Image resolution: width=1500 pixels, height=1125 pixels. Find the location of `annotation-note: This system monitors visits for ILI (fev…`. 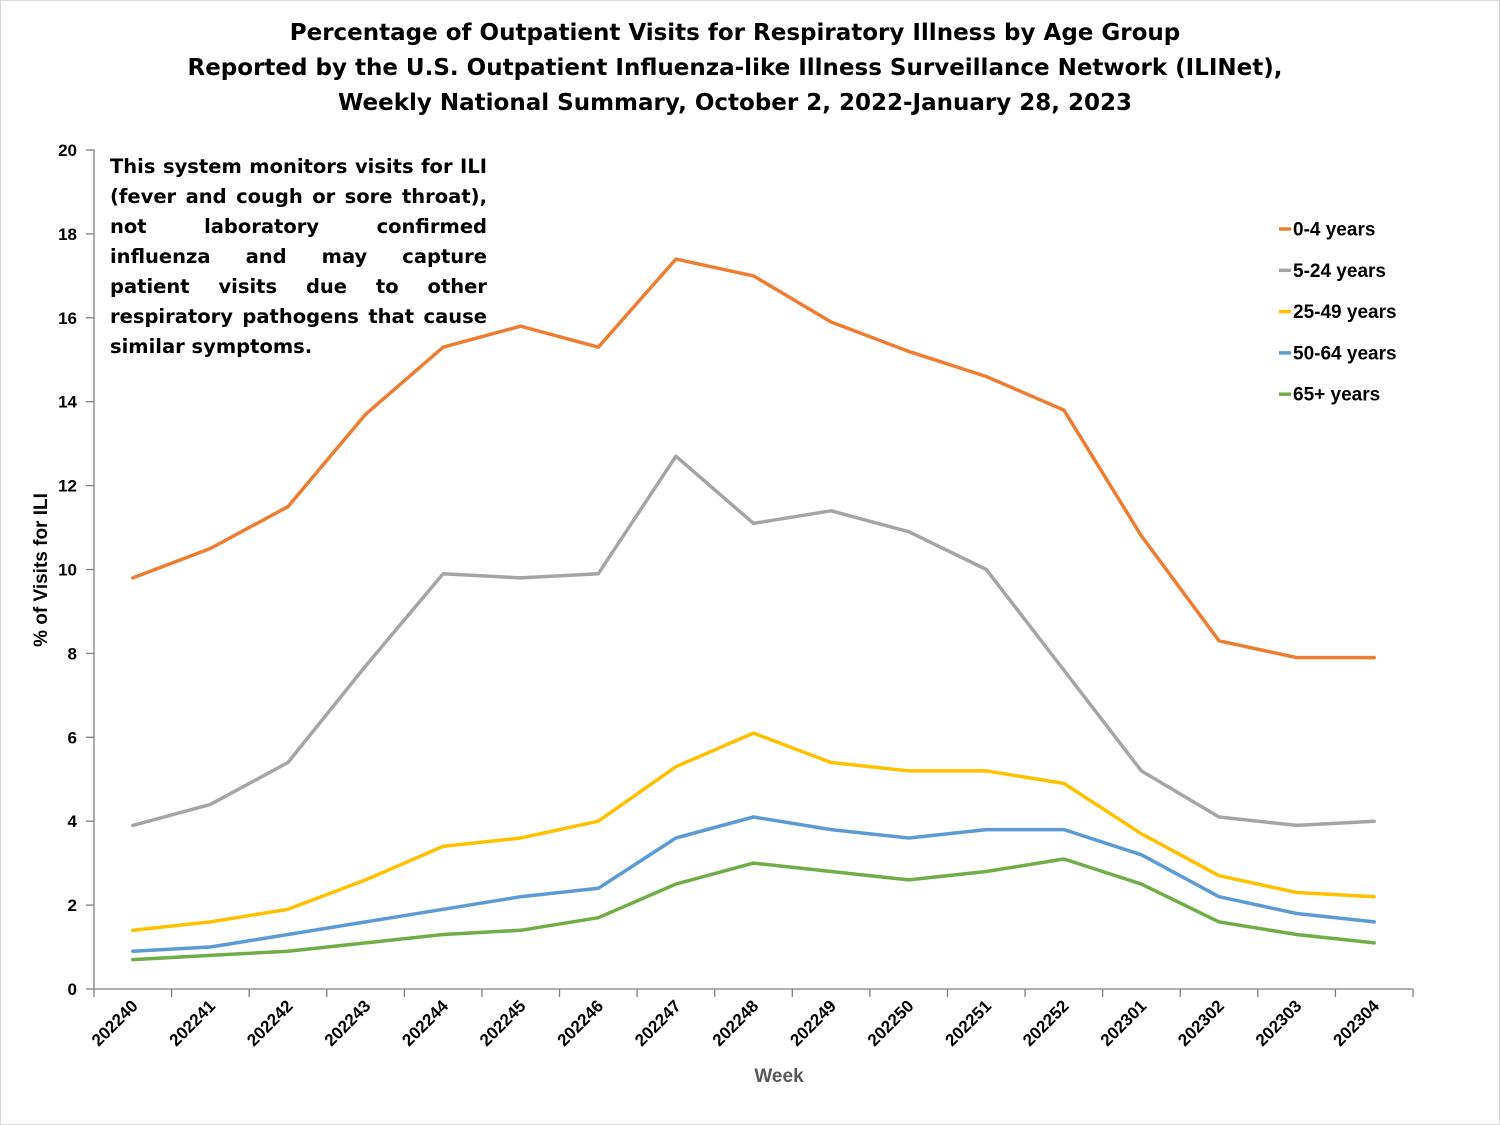

annotation-note: This system monitors visits for ILI (fev… is located at coordinates (298, 256).